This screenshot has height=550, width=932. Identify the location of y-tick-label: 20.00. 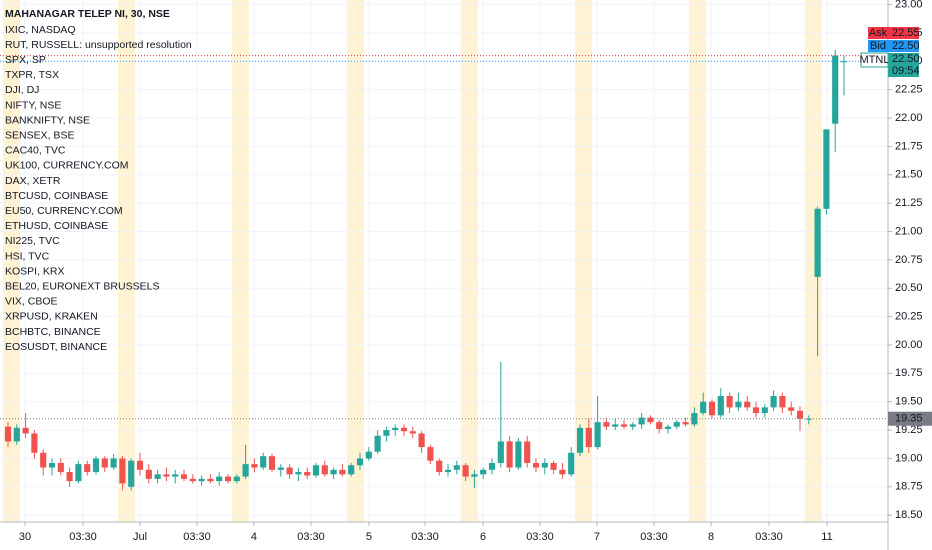
(909, 345).